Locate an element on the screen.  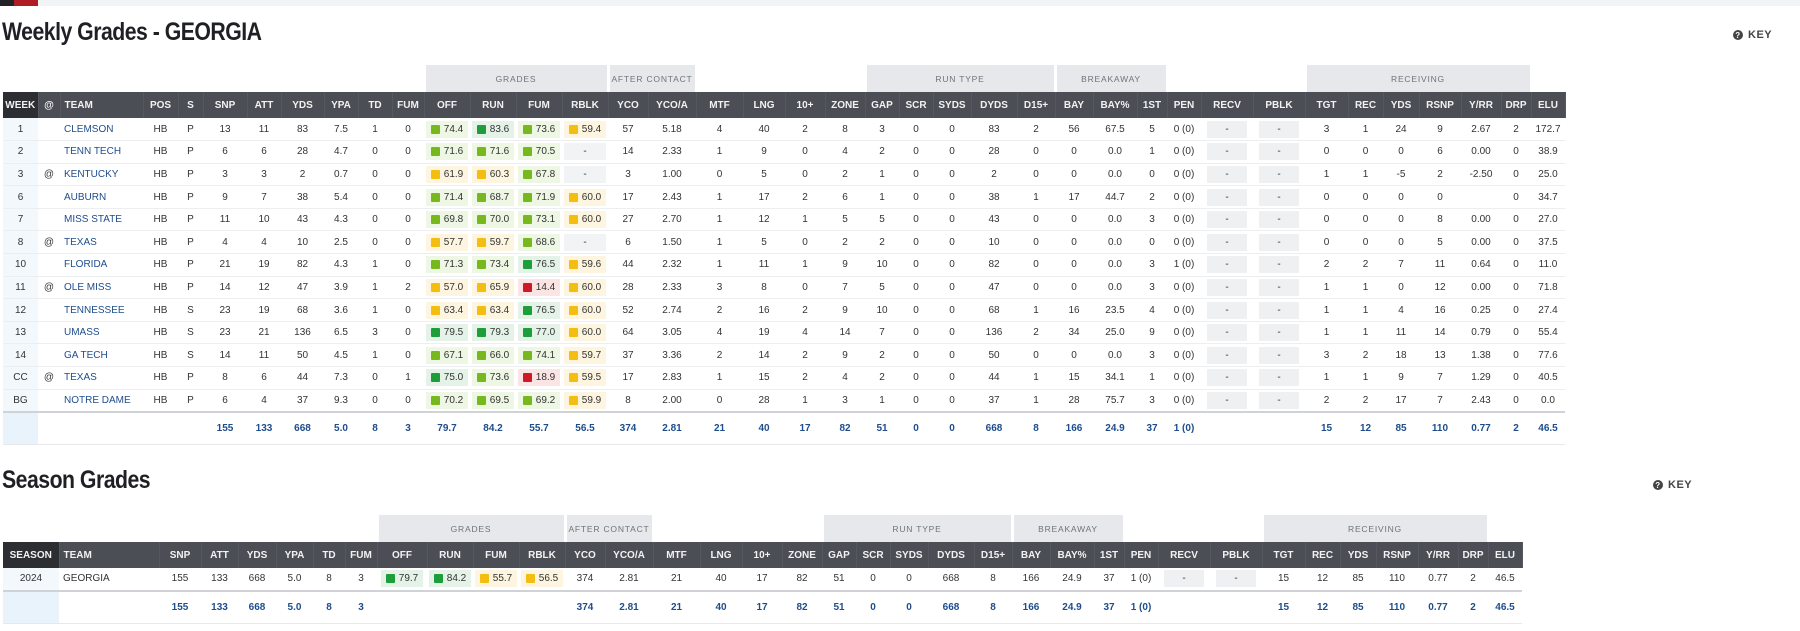
season-key-button: ? KEY is located at coordinates (1672, 485).